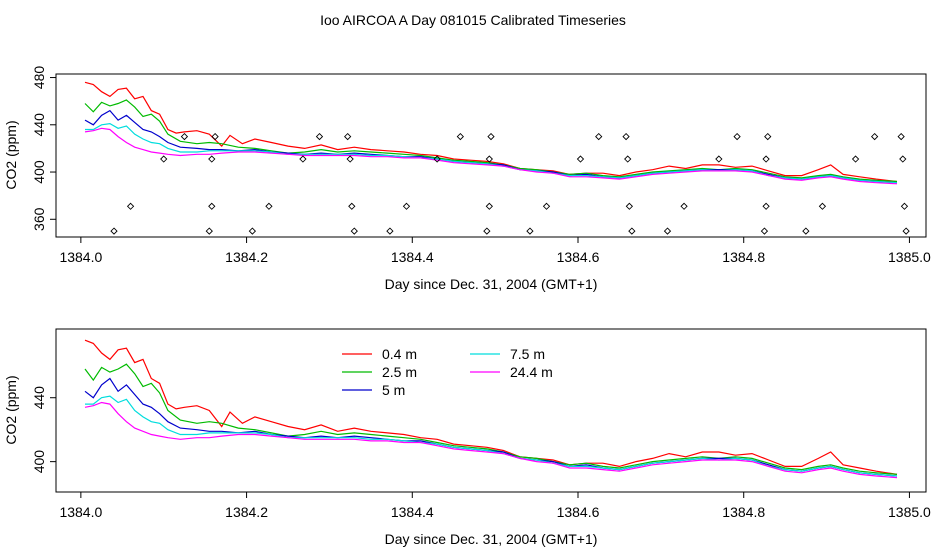 The width and height of the screenshot is (950, 550). I want to click on bottom-series-line-h244, so click(491, 440).